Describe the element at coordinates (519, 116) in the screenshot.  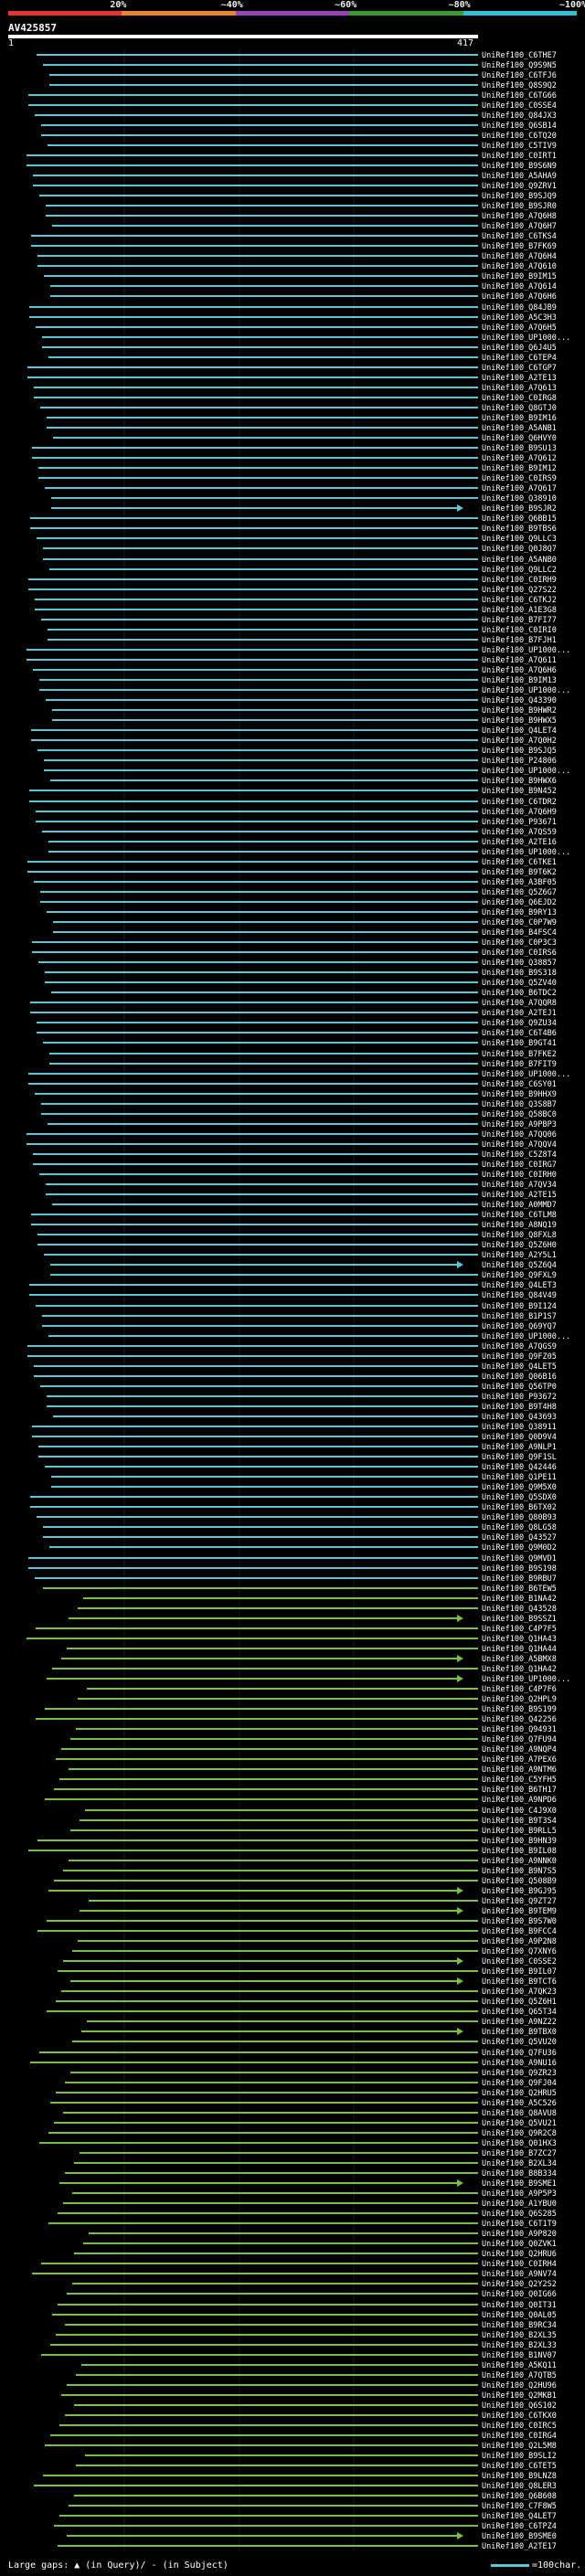
I see `hit-label: UniRef100_Q84JX3` at that location.